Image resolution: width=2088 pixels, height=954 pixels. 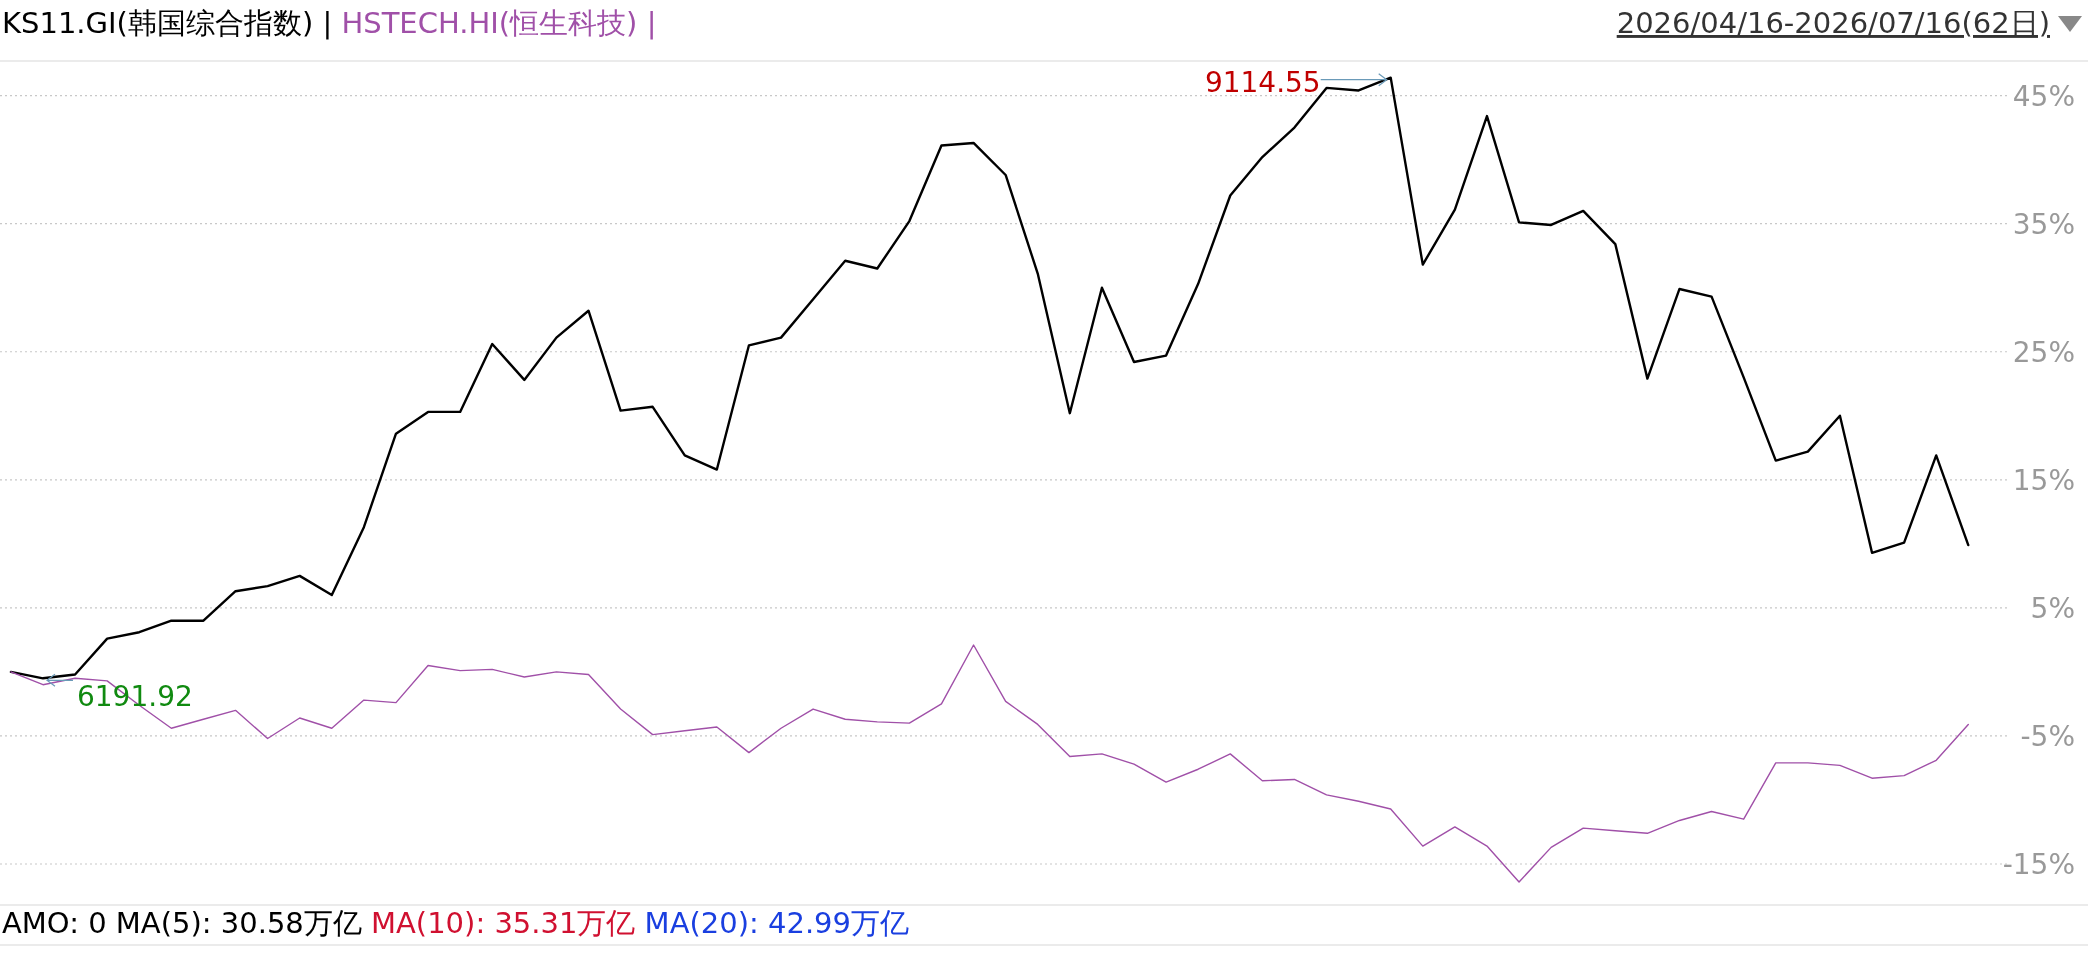 What do you see at coordinates (1833, 23) in the screenshot?
I see `chart-subtitle: 2026/04/16-2026/07/16(62日)` at bounding box center [1833, 23].